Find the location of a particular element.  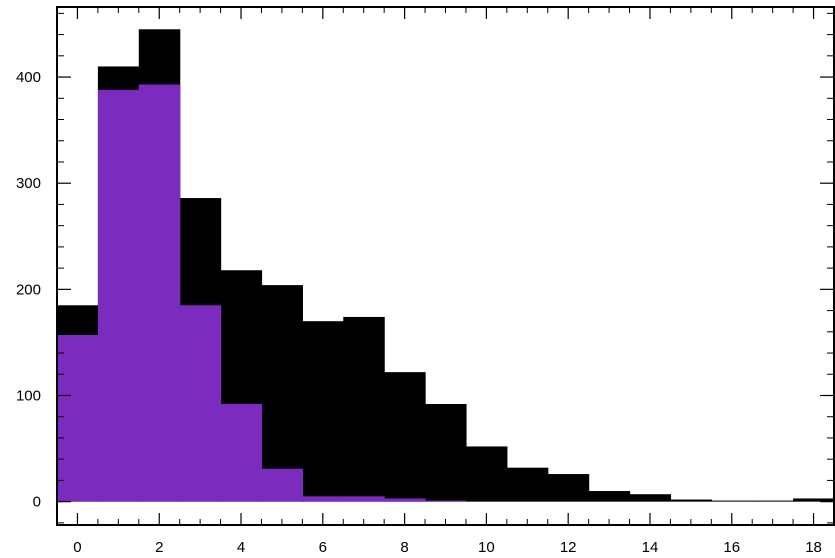

y-tick-label-3: 300 is located at coordinates (28, 183).